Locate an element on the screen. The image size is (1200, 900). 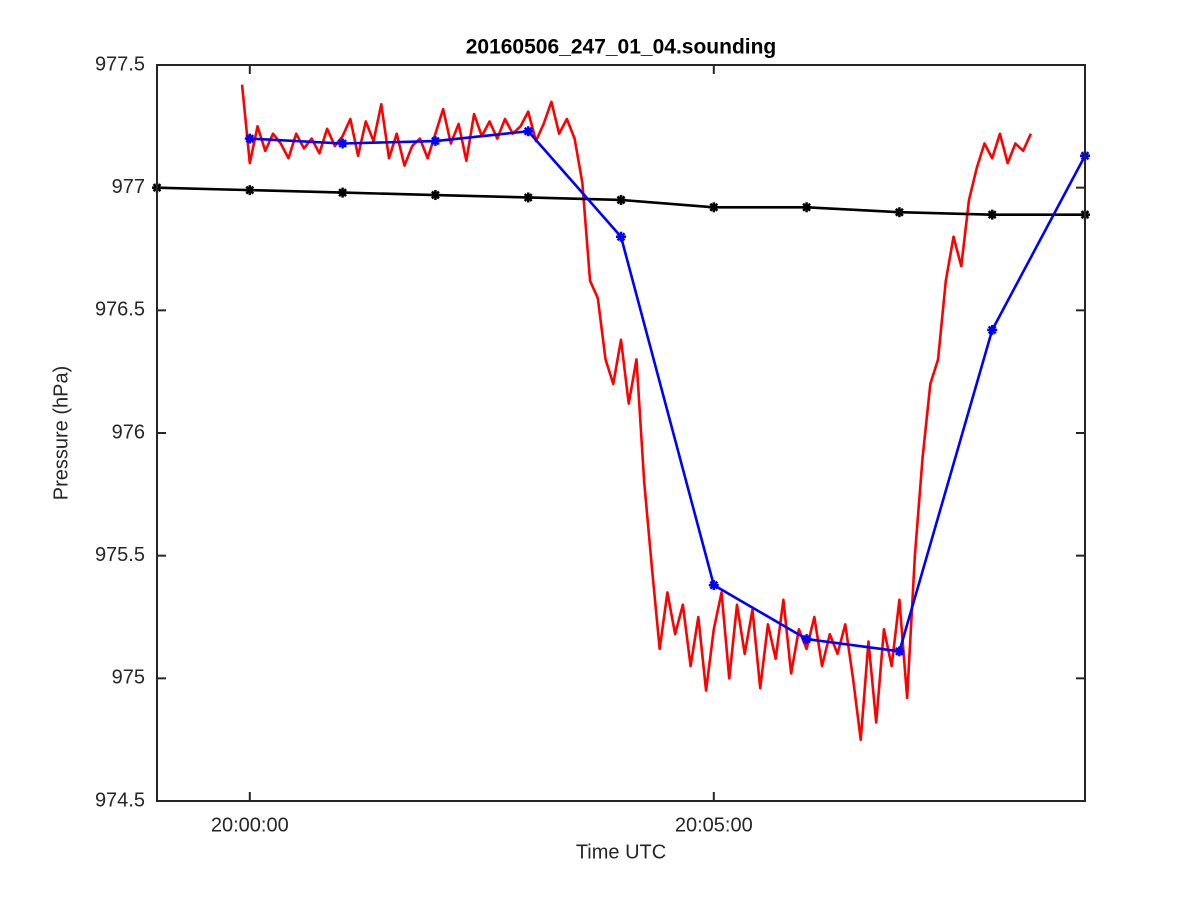
x-tick-label: 20:00:00 is located at coordinates (250, 825).